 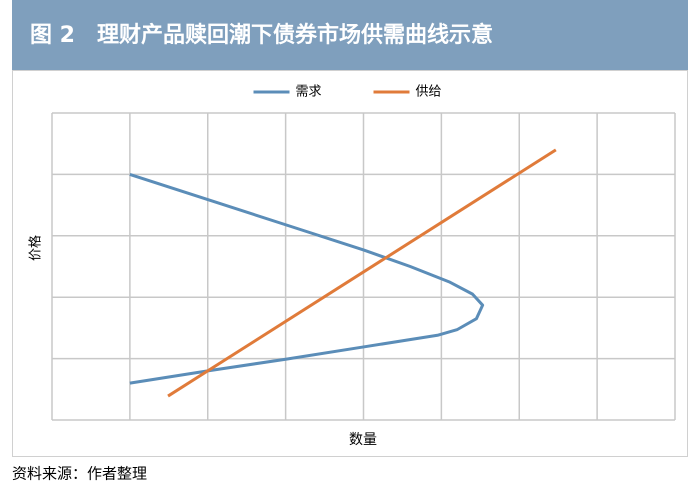 I want to click on y-axis-label: 价格, so click(x=36, y=248).